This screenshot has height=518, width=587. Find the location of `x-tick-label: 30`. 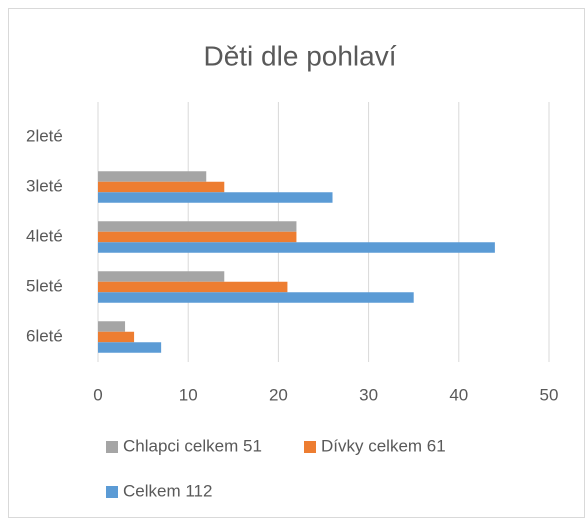

x-tick-label: 30 is located at coordinates (368, 394).